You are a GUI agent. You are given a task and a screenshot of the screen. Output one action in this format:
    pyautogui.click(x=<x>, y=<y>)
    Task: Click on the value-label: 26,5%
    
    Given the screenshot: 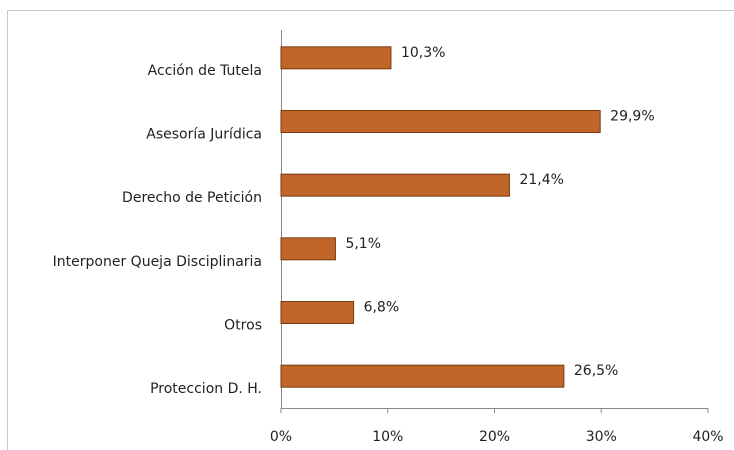 What is the action you would take?
    pyautogui.click(x=596, y=371)
    